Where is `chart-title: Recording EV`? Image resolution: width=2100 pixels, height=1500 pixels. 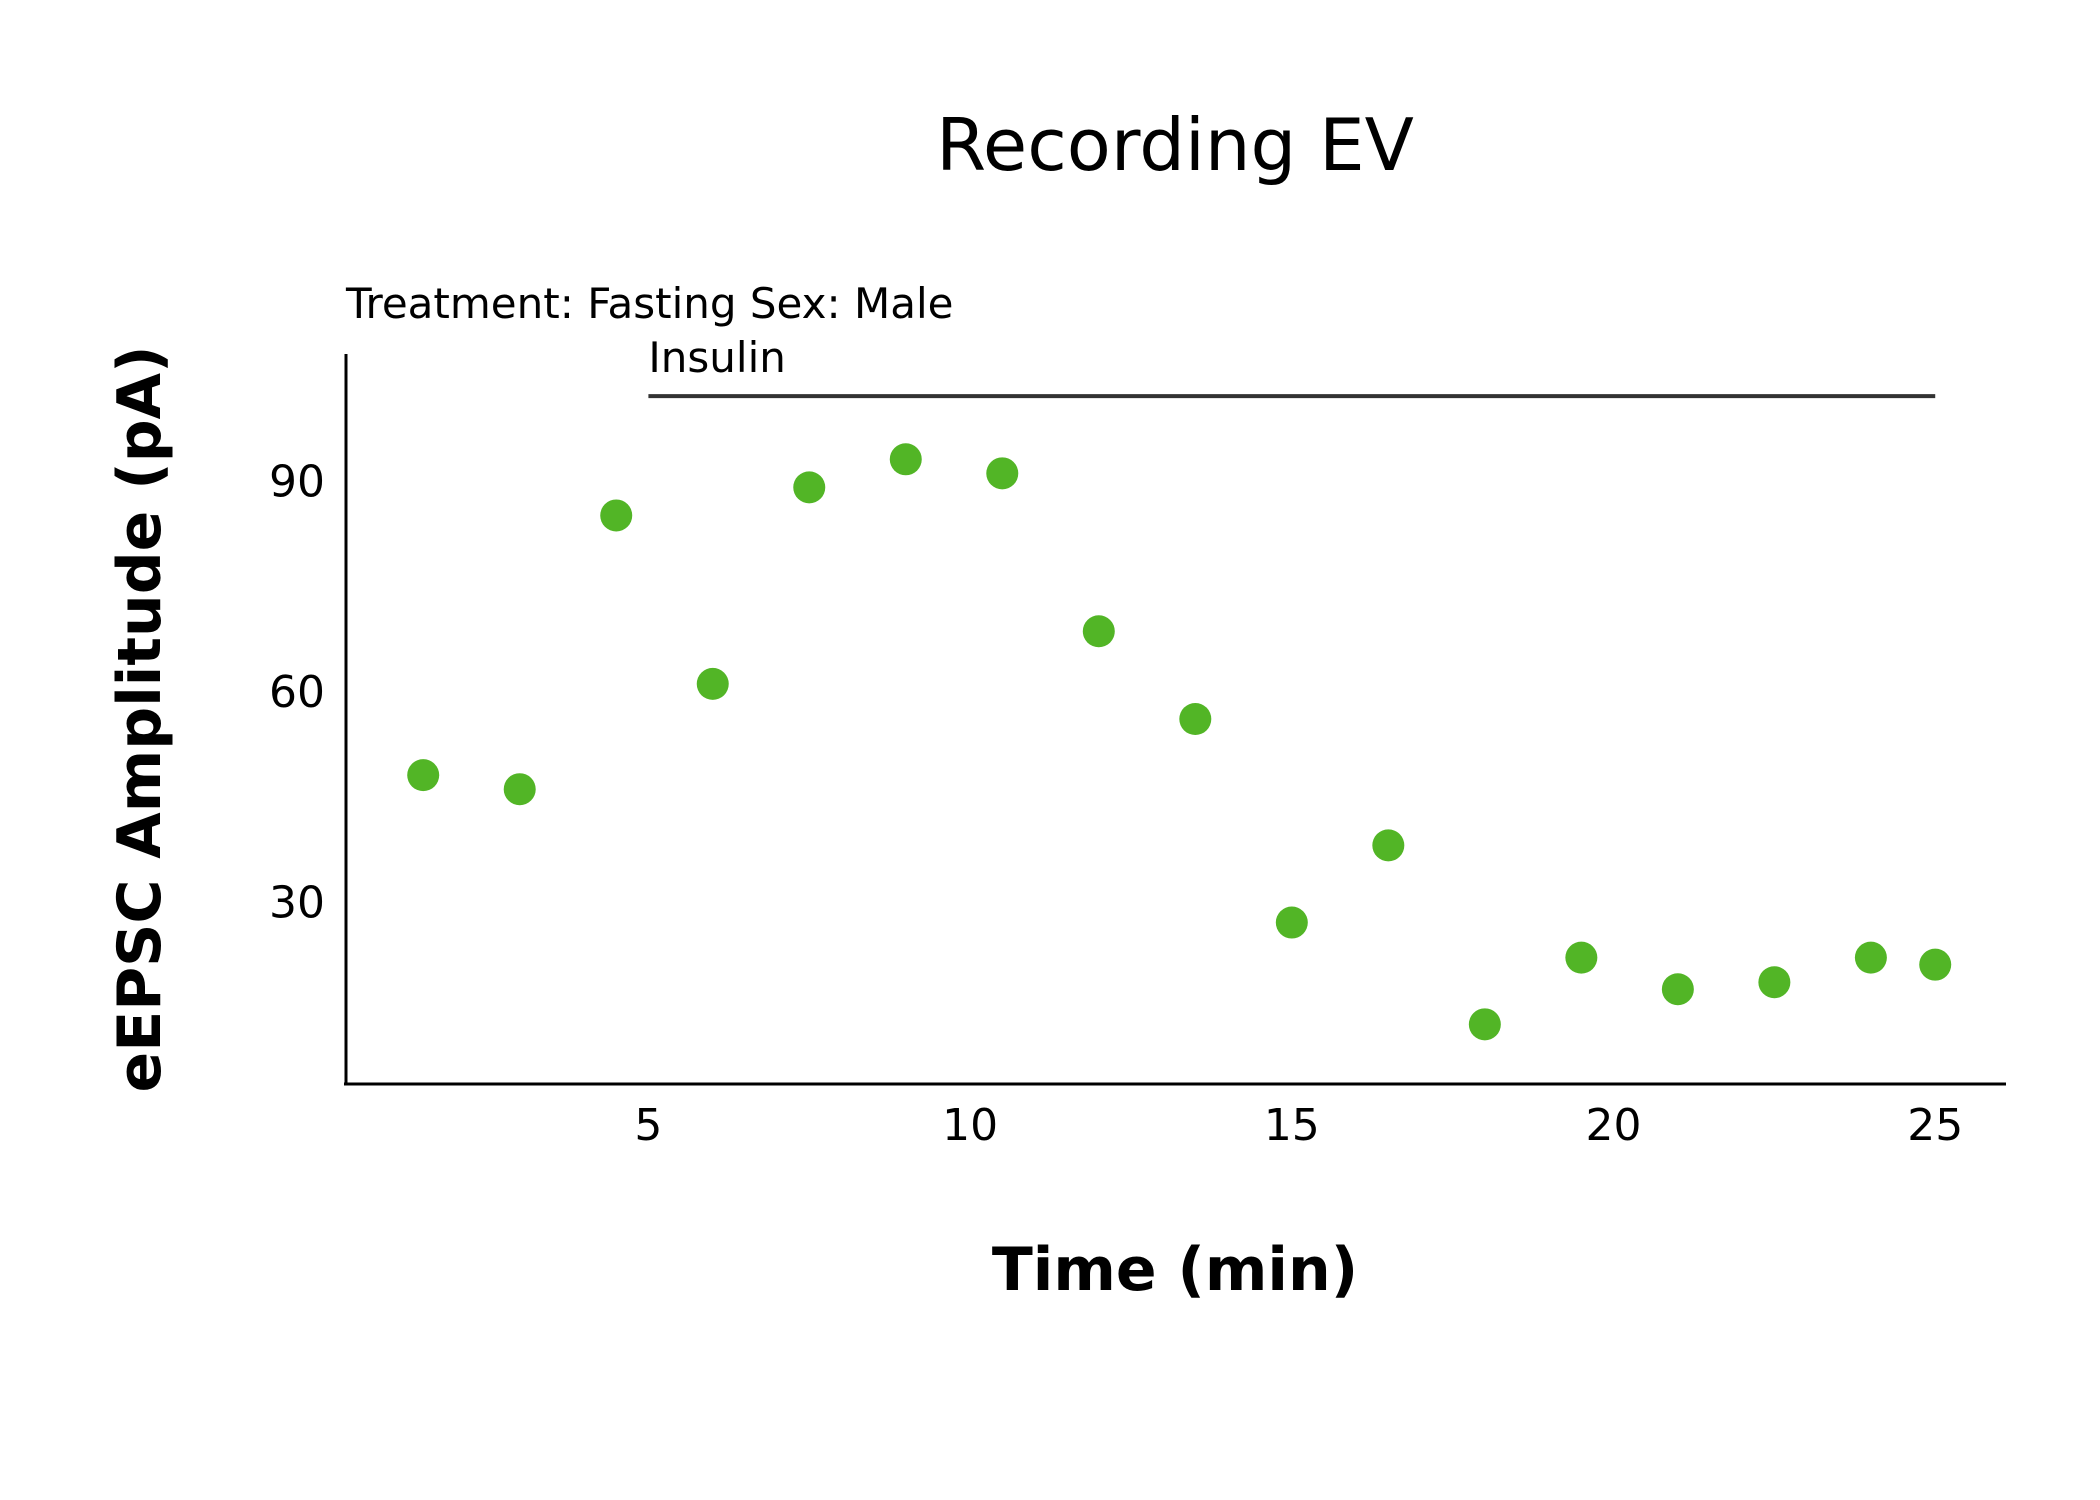 chart-title: Recording EV is located at coordinates (1175, 145).